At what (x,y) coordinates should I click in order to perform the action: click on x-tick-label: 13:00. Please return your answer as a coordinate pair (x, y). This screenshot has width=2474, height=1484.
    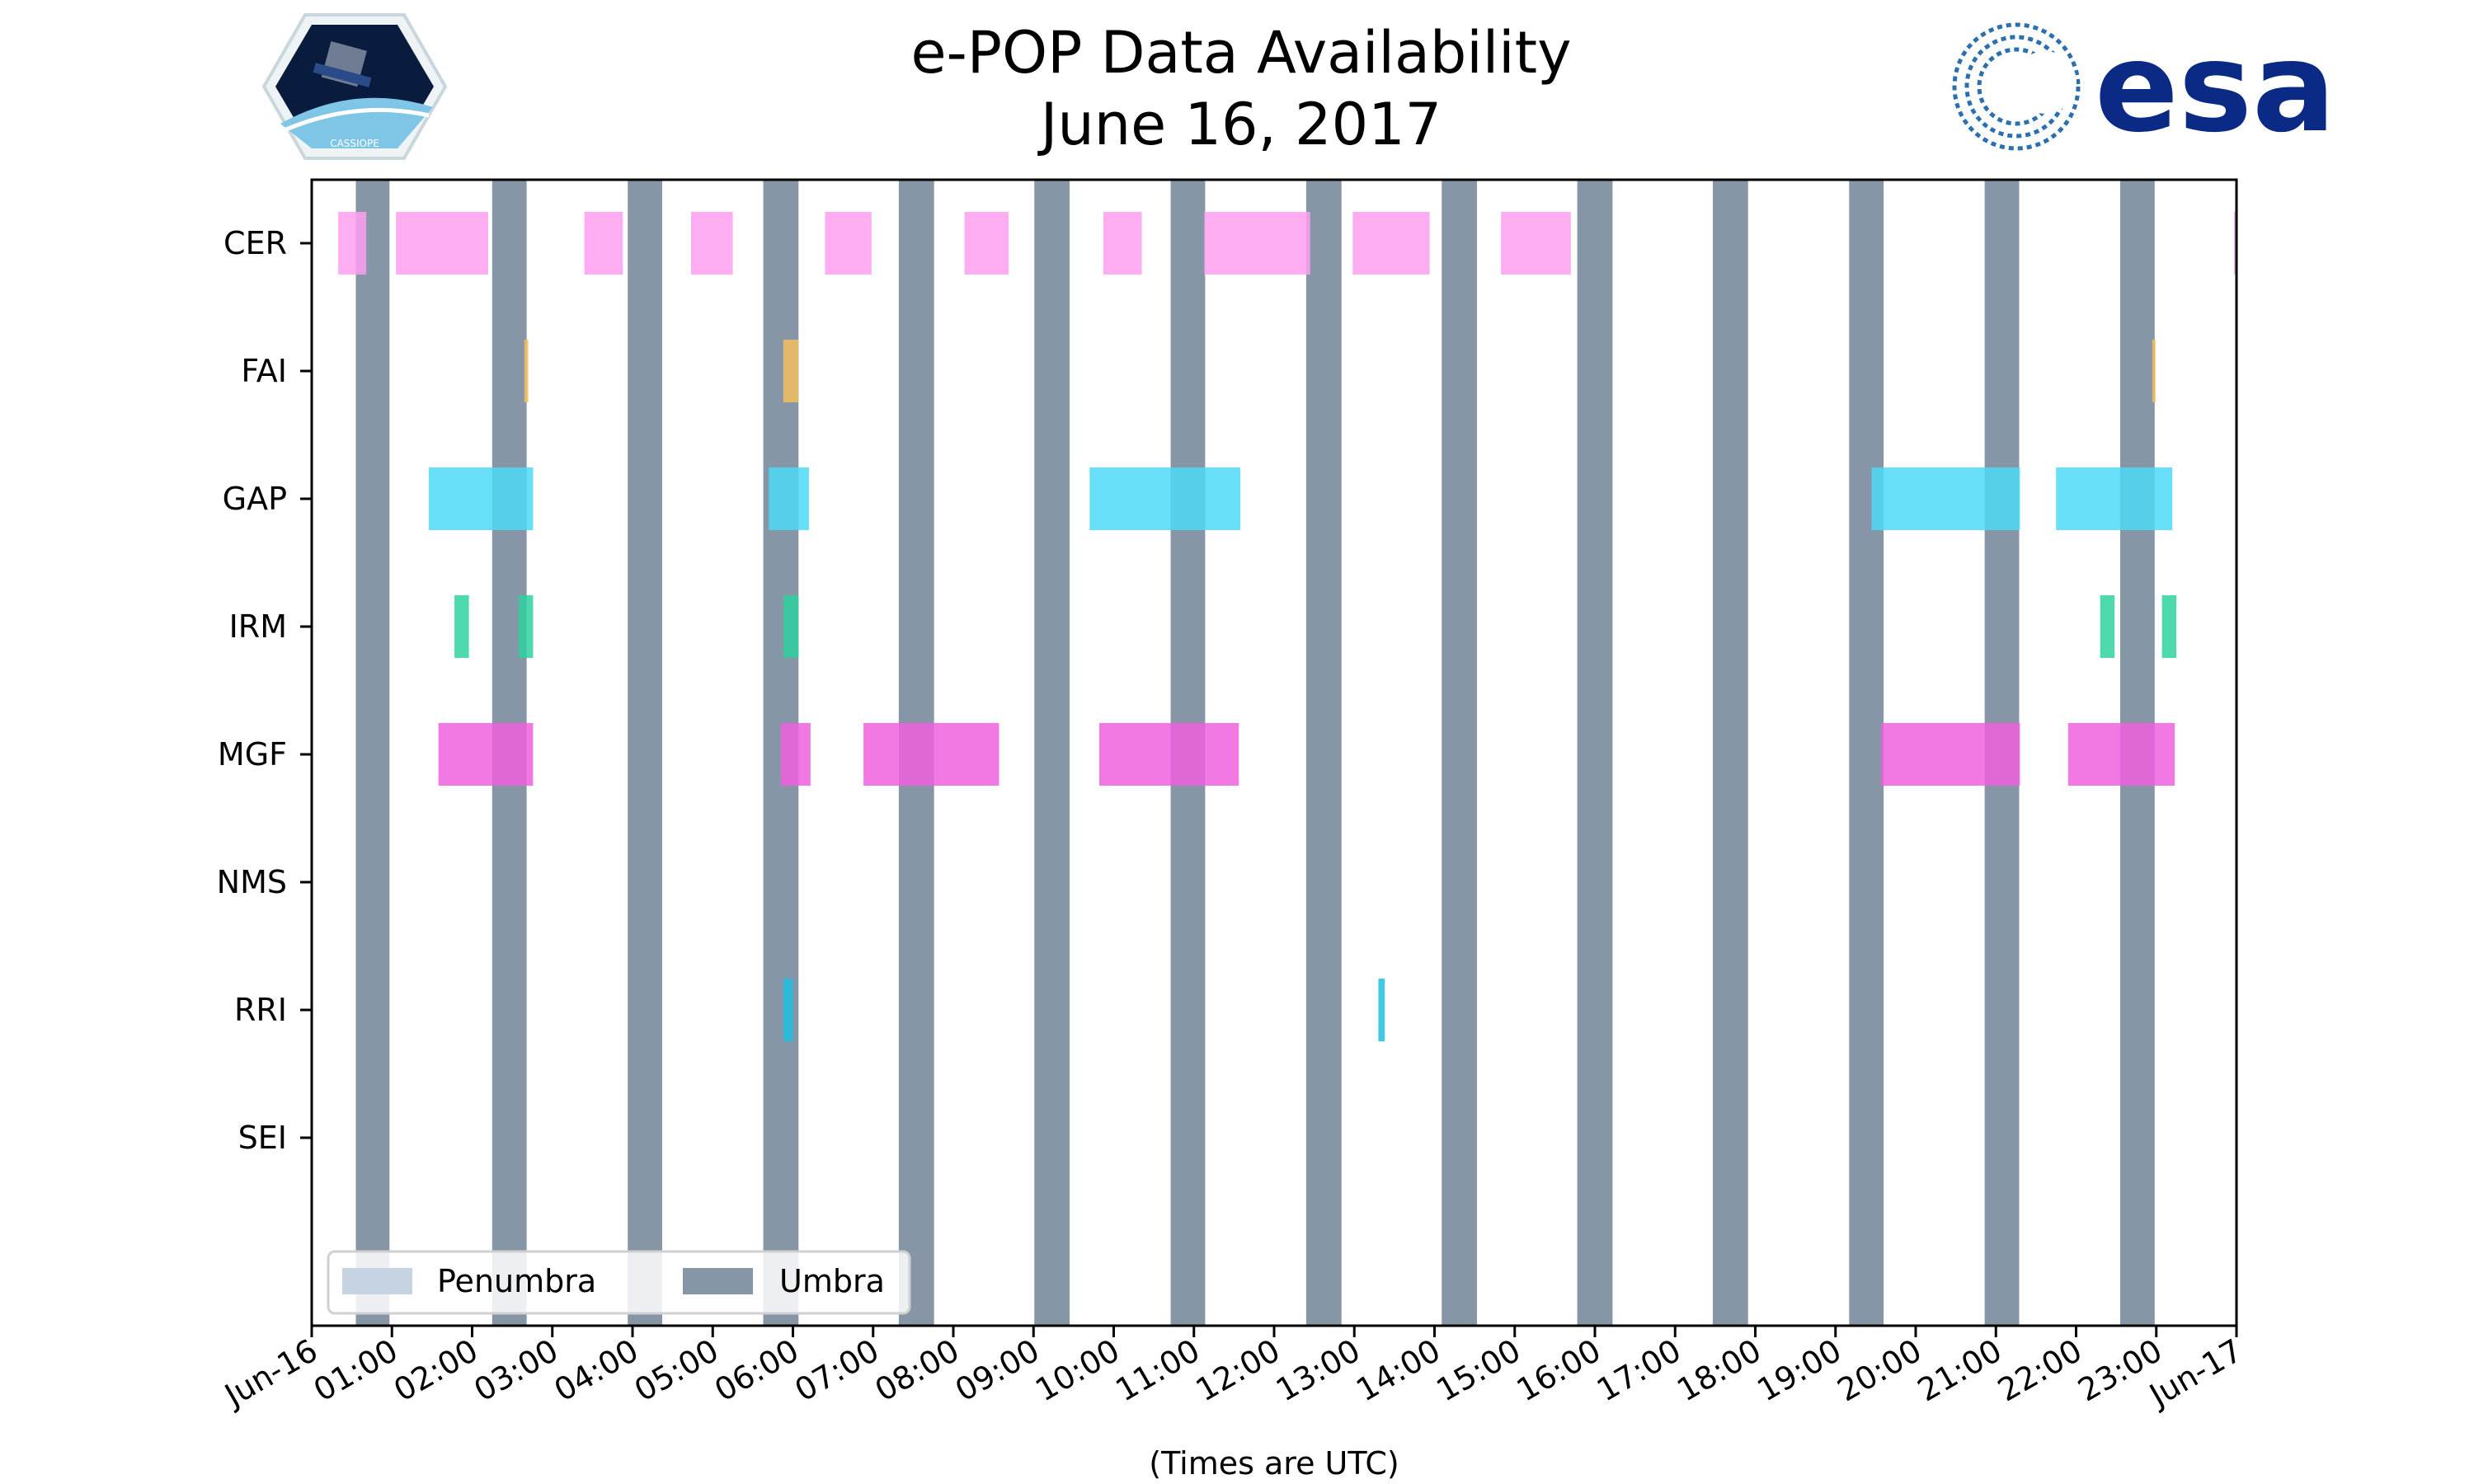
    Looking at the image, I should click on (1318, 1370).